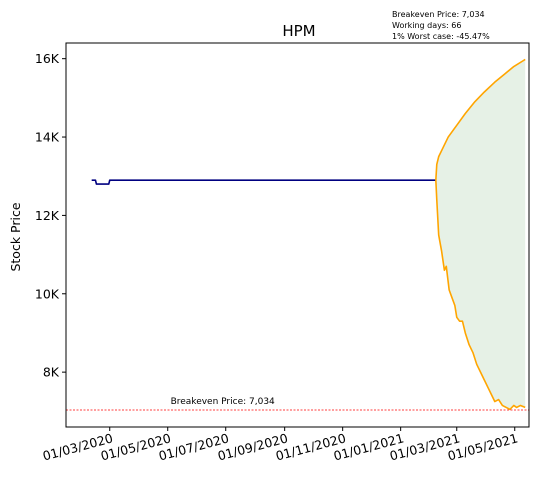  What do you see at coordinates (47, 215) in the screenshot?
I see `y-tick-label: 12K` at bounding box center [47, 215].